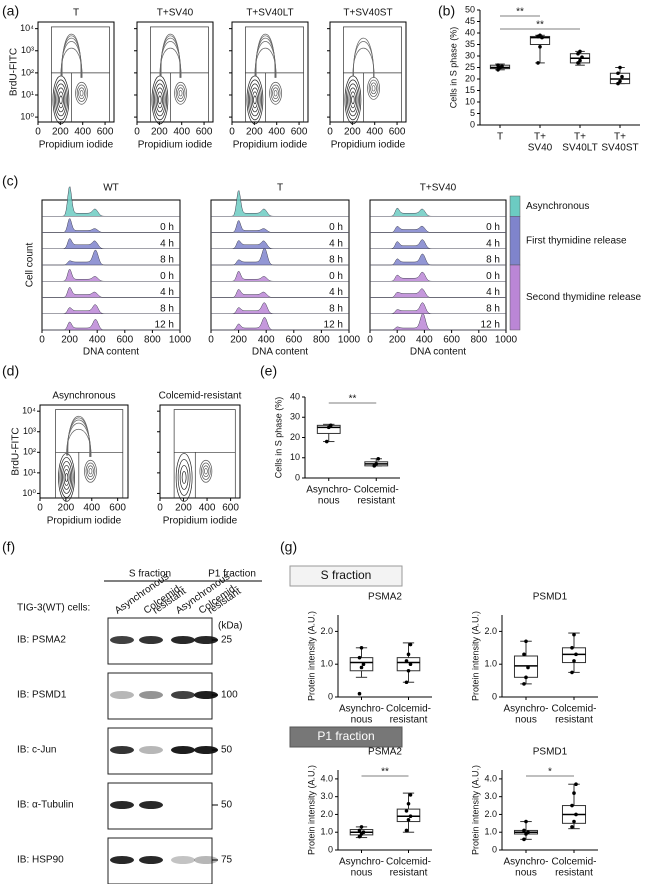 The width and height of the screenshot is (650, 884). I want to click on plot-title: T+SV40LT, so click(269, 13).